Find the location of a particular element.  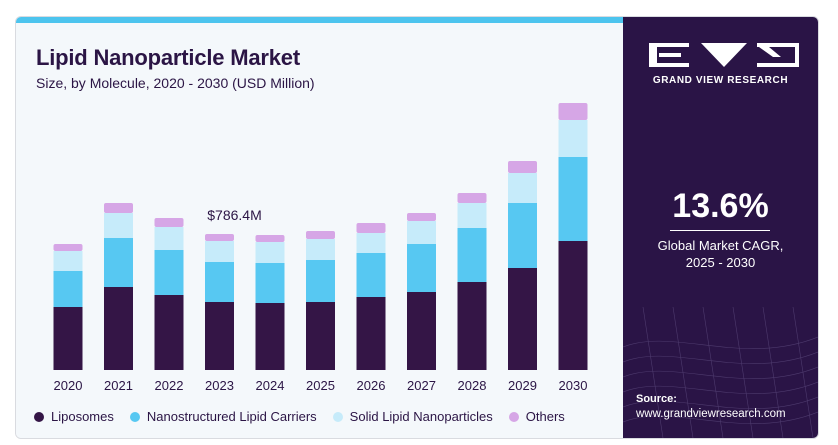

bar-segment-nanostructured-lipid-carriers-2024 is located at coordinates (270, 283).